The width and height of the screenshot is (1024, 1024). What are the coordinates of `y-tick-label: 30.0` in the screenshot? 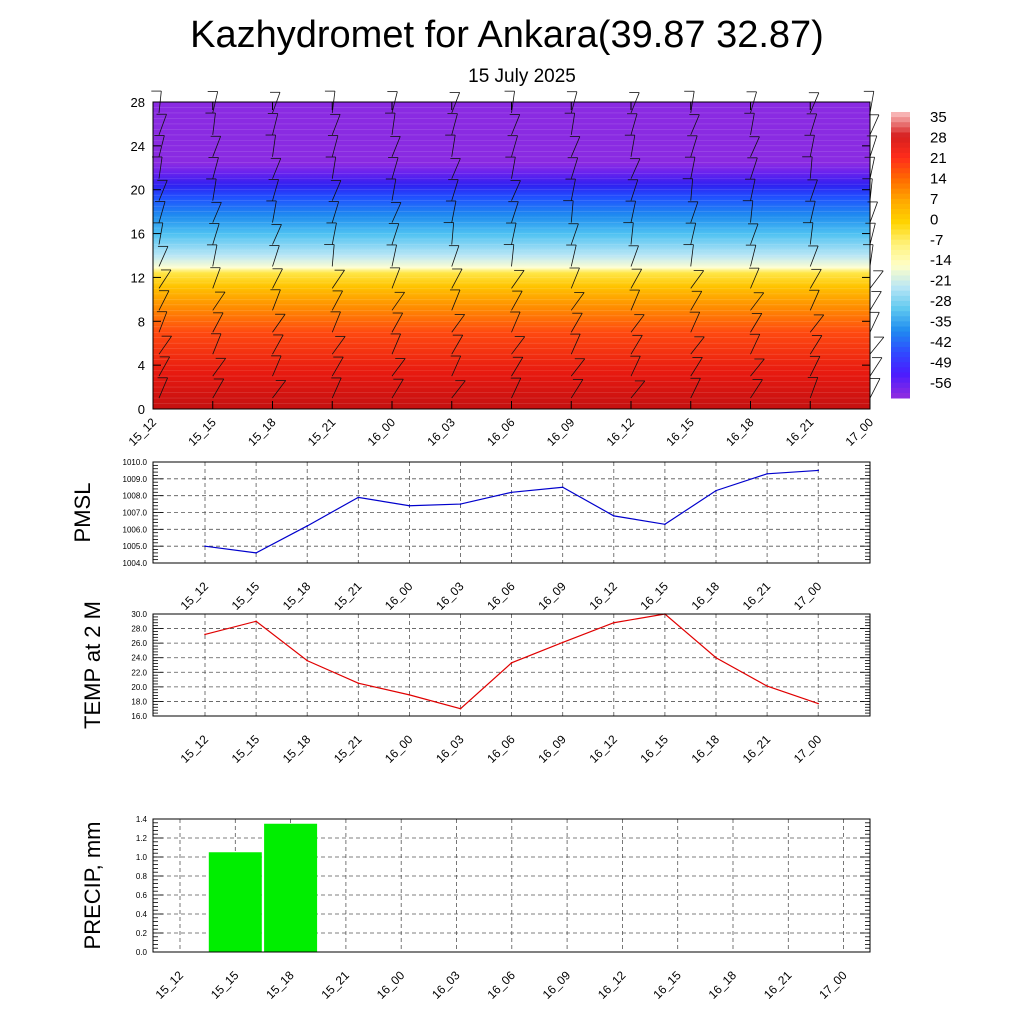 It's located at (139, 614).